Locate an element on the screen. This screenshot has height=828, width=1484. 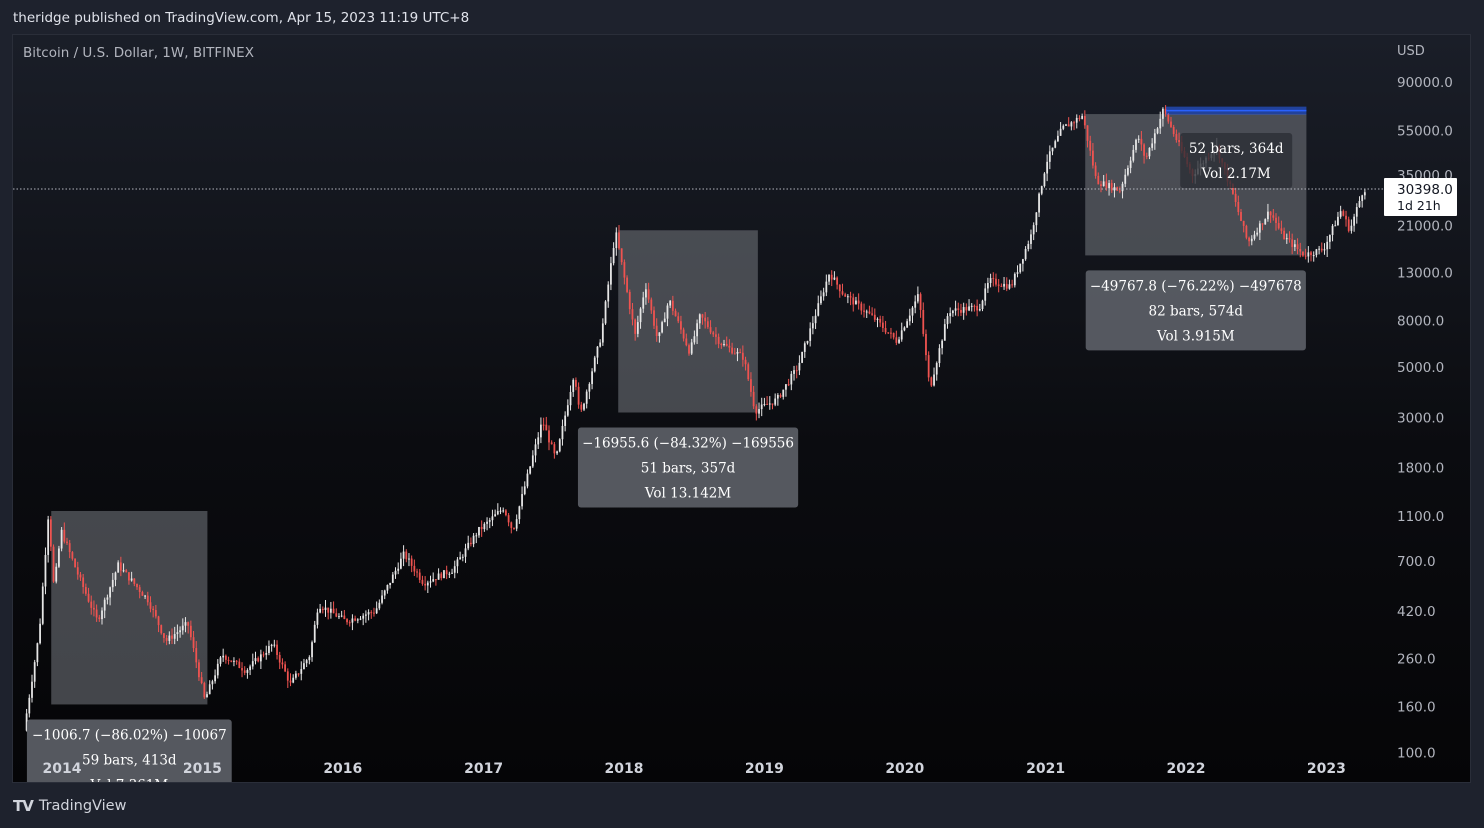
measure-label-line: Vol 13.142M is located at coordinates (687, 493).